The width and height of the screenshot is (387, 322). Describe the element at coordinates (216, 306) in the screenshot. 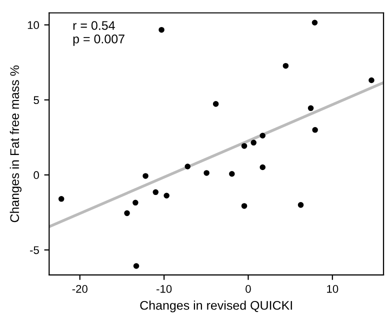

I see `x-axis-title: Changes in revised QUICKI` at that location.